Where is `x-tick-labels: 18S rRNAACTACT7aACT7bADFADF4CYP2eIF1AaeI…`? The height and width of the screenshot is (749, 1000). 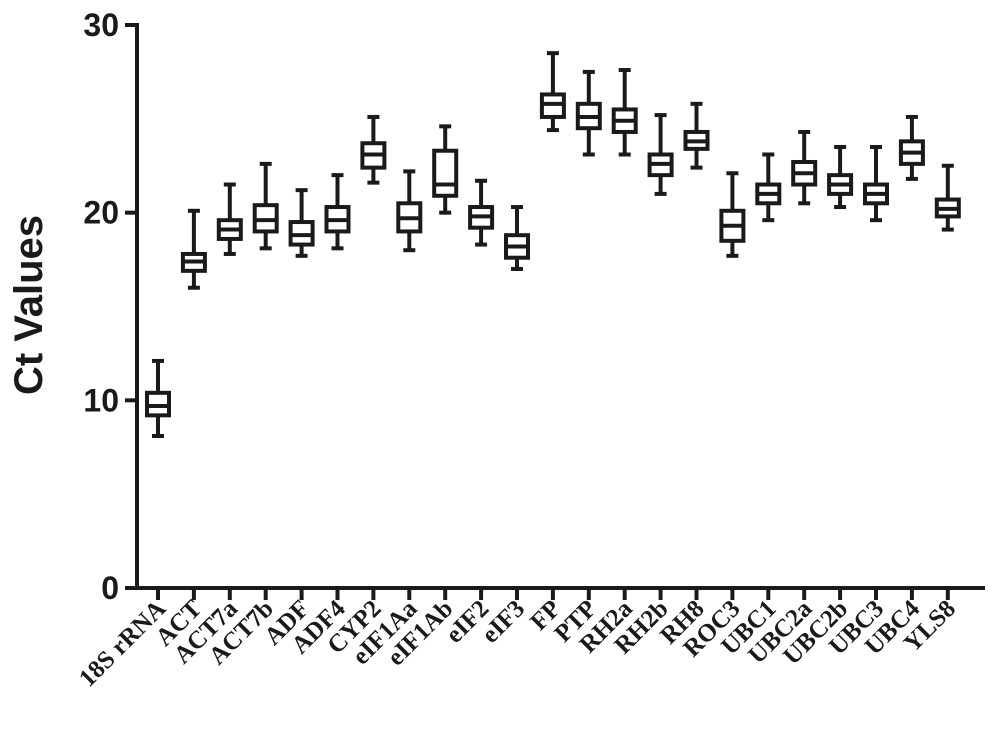
x-tick-labels: 18S rRNAACTACT7aACT7bADFADF4CYP2eIF1AaeI… is located at coordinates (517, 644).